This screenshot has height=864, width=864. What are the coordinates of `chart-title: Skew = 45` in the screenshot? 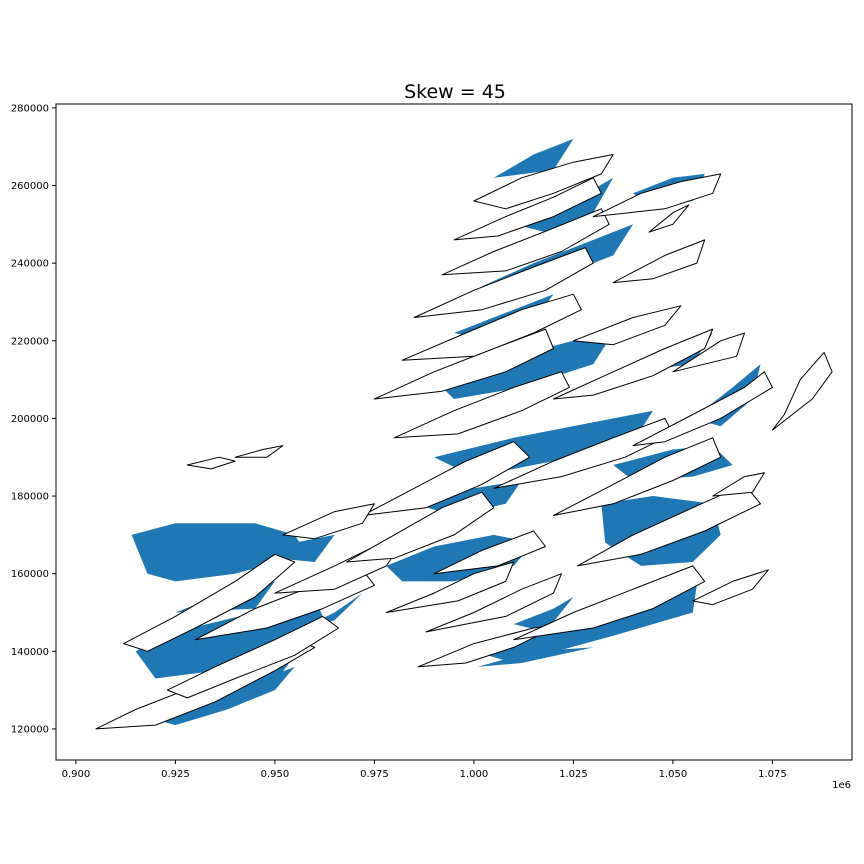 It's located at (455, 92).